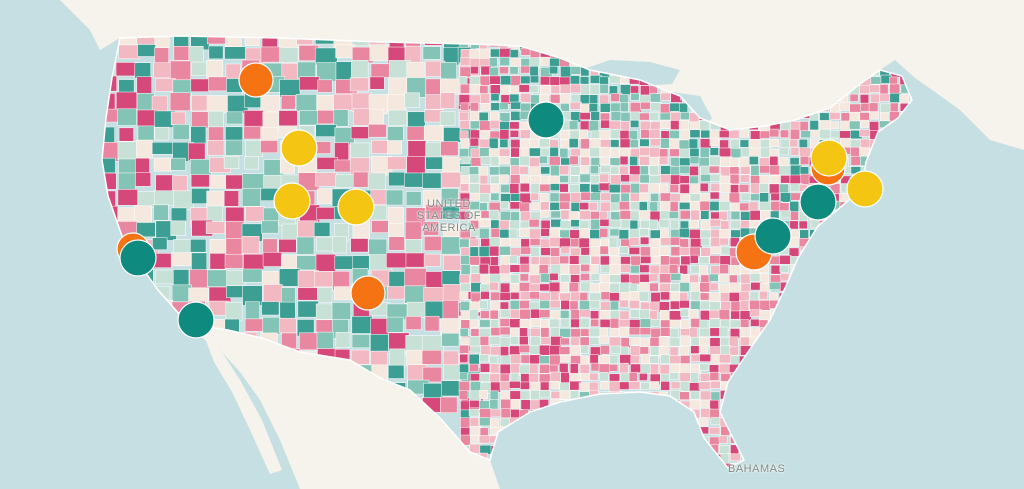 The width and height of the screenshot is (1024, 489). I want to click on marker-northern-idaho, so click(256, 80).